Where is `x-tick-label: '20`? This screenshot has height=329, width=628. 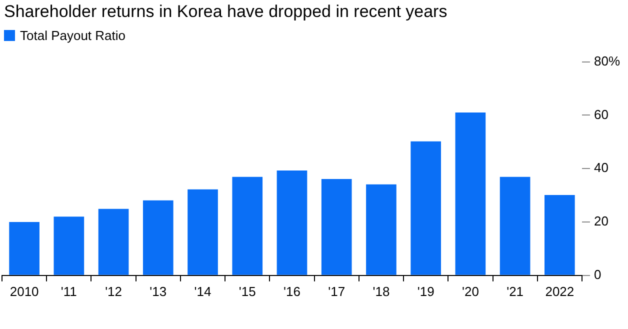 x-tick-label: '20 is located at coordinates (470, 291).